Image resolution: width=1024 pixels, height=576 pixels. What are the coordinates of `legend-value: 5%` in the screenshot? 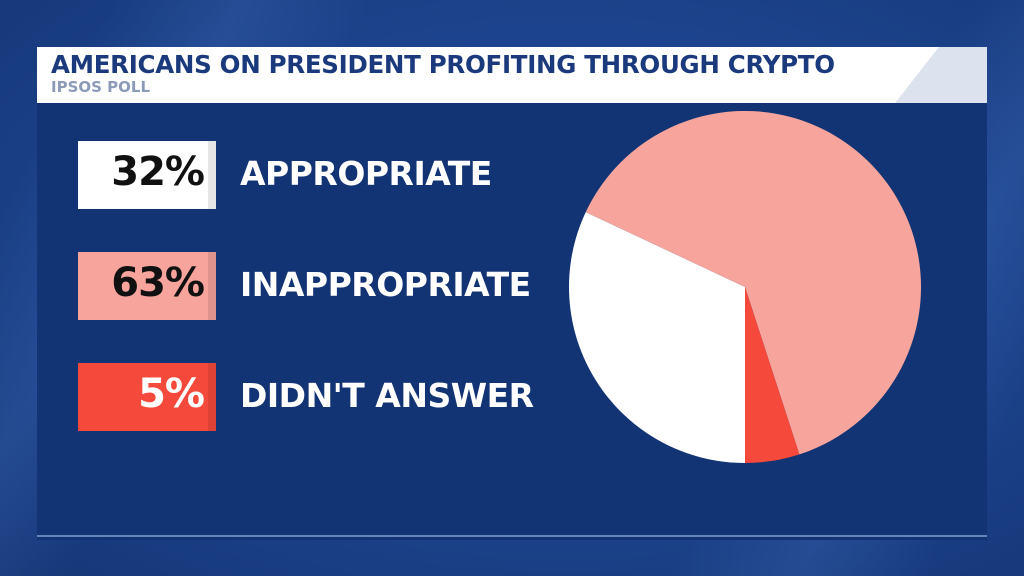 It's located at (171, 394).